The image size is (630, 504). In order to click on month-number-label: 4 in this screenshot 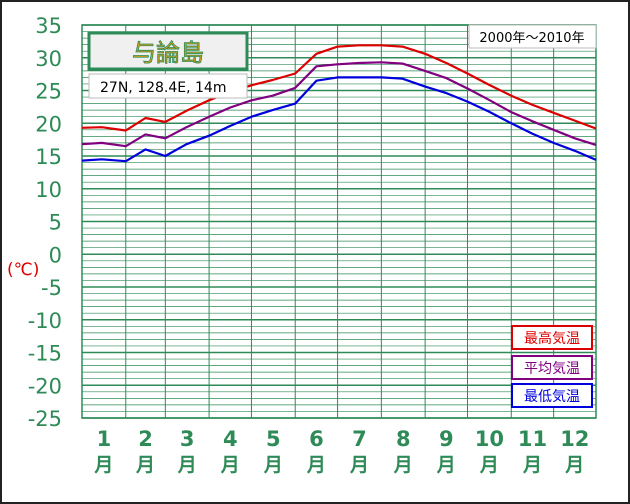, I will do `click(230, 439)`.